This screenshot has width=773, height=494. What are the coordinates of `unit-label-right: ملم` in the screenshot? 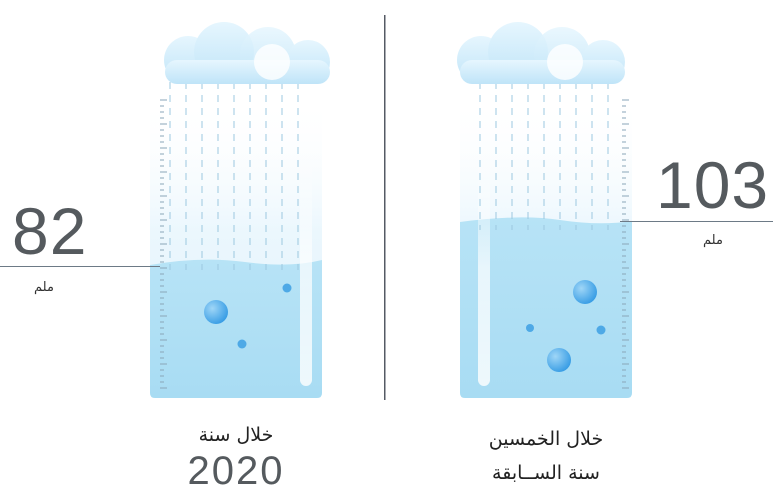 It's located at (713, 240).